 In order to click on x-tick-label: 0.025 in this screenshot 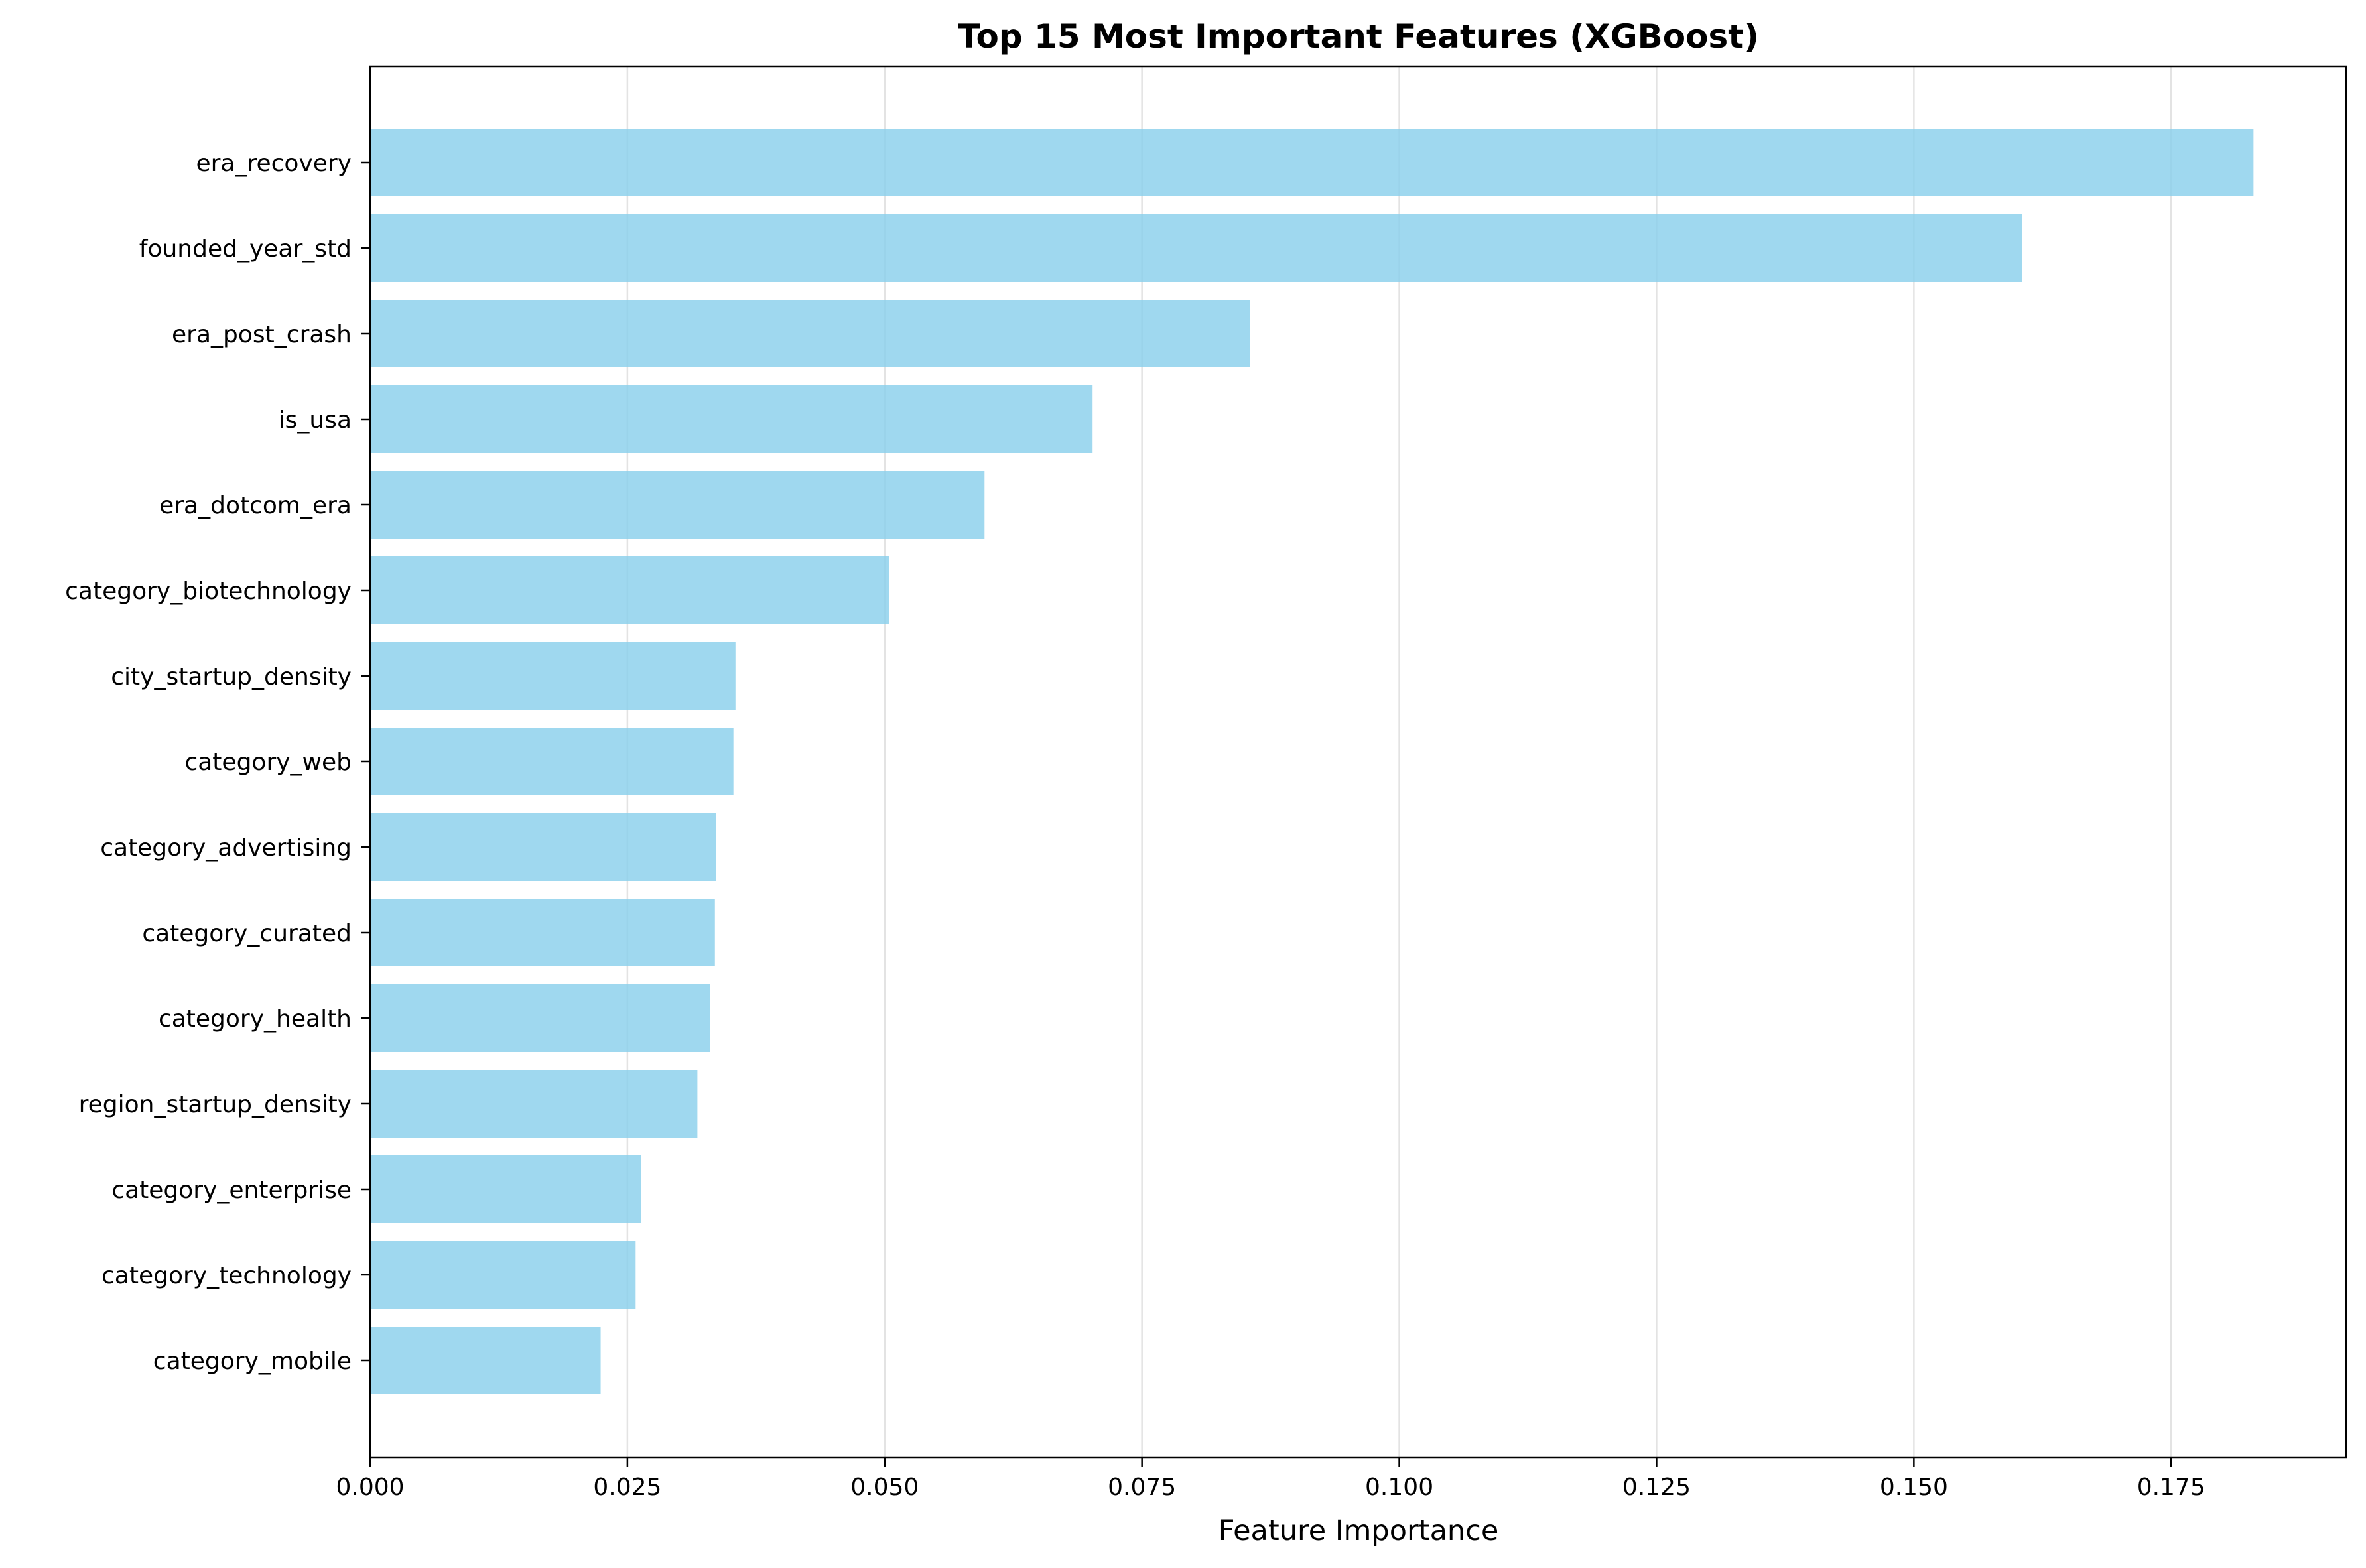, I will do `click(627, 1487)`.